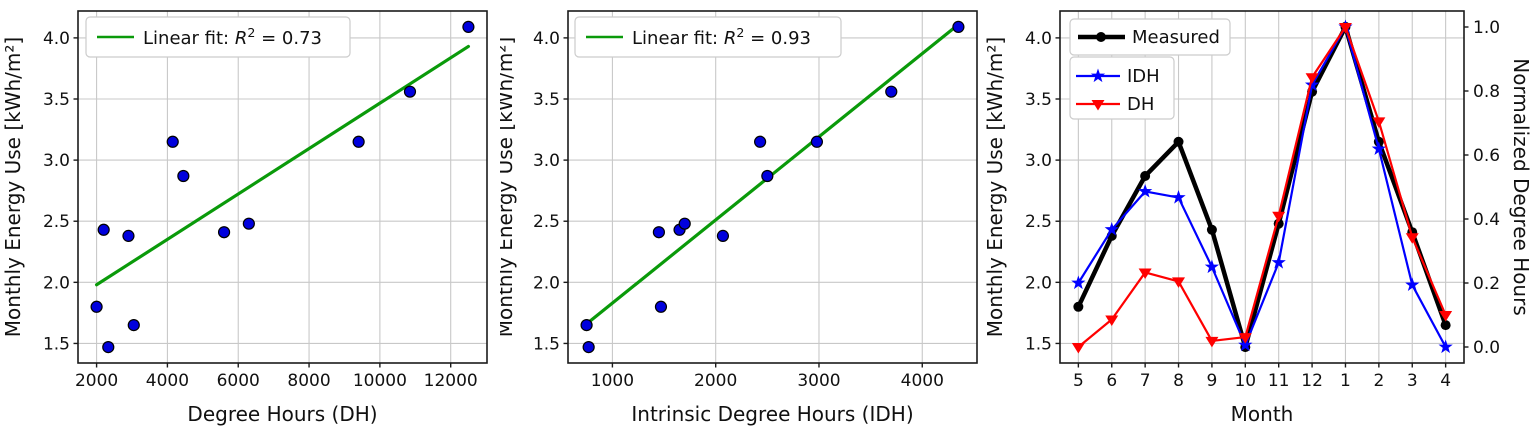 This screenshot has height=431, width=1540. Describe the element at coordinates (1178, 381) in the screenshot. I see `x-tick-label: 8` at that location.